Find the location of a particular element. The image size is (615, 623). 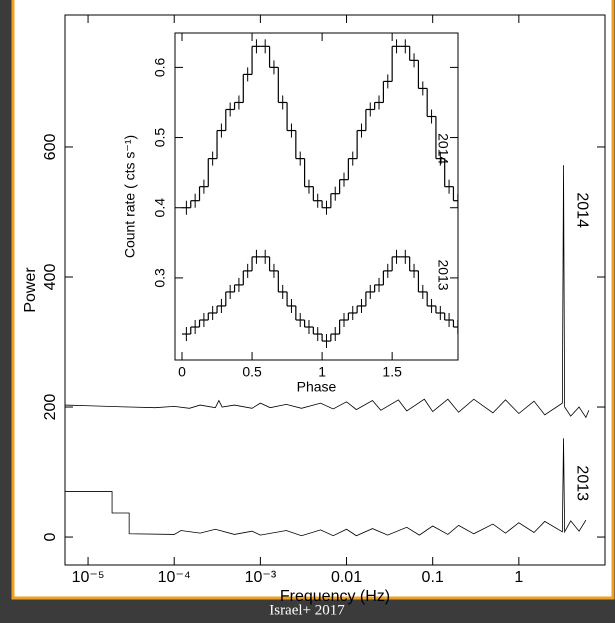

y-axis-label: Count rate ( cts s⁻¹) is located at coordinates (130, 196).